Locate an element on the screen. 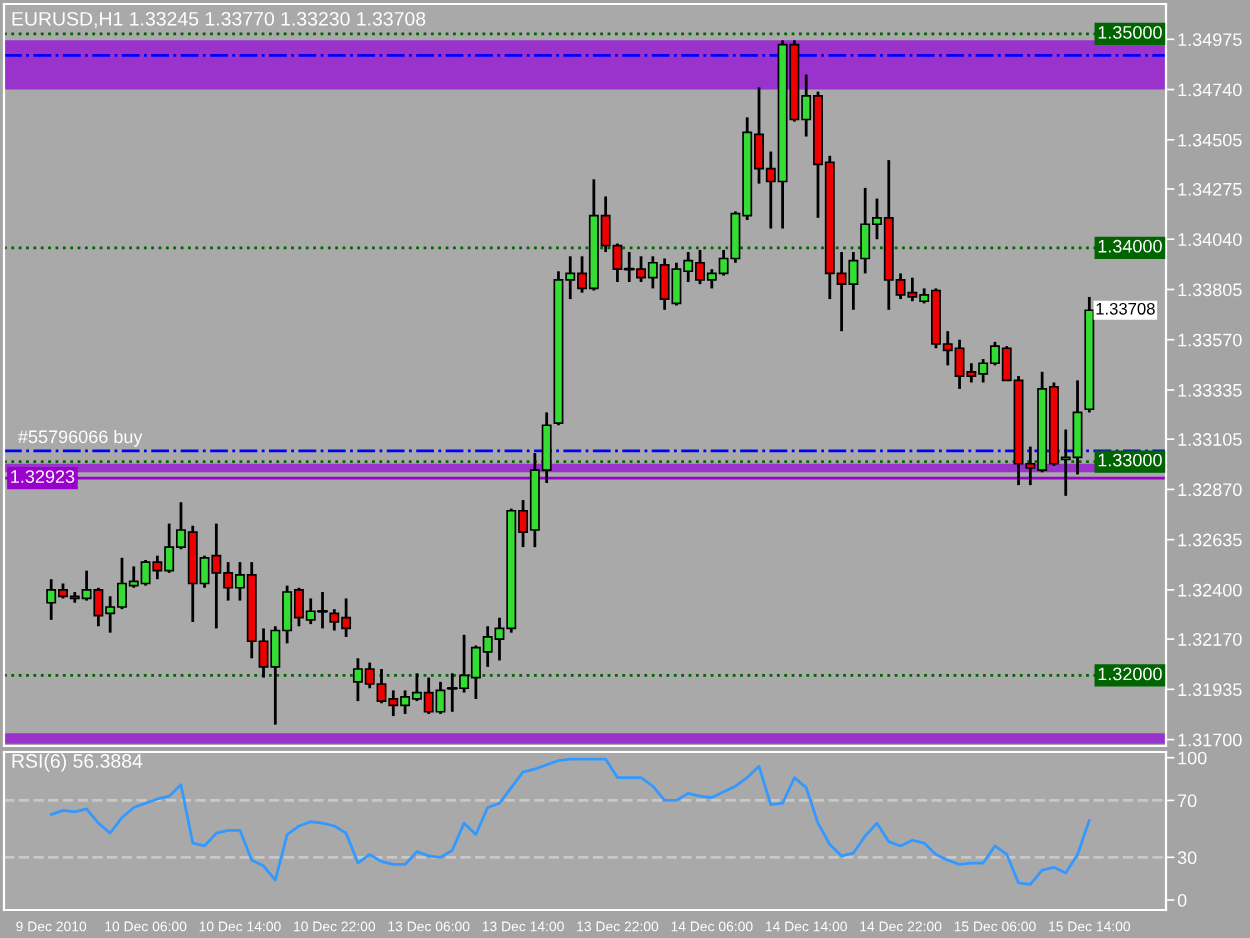 This screenshot has width=1250, height=938. y-tick-label: 1.33570 is located at coordinates (1210, 340).